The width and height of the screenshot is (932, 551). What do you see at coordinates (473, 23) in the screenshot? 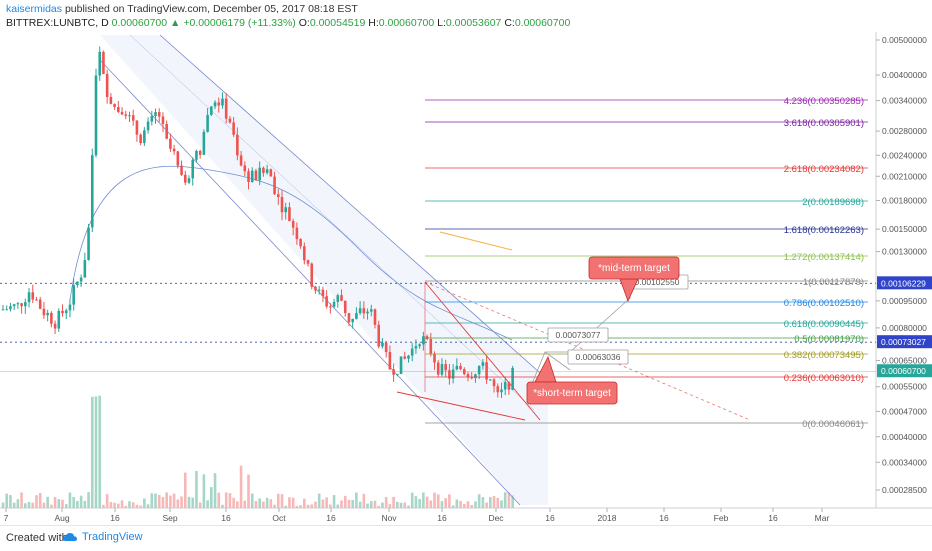
I see `low-value: 0.00053607` at bounding box center [473, 23].